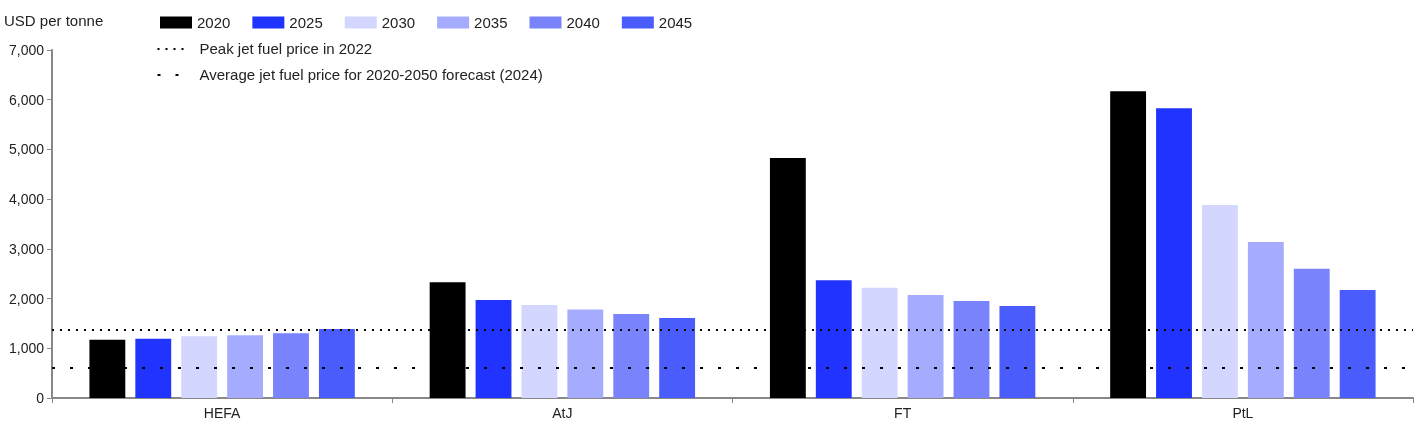 The image size is (1421, 430). Describe the element at coordinates (26, 298) in the screenshot. I see `y-tick-label: 2,000` at that location.